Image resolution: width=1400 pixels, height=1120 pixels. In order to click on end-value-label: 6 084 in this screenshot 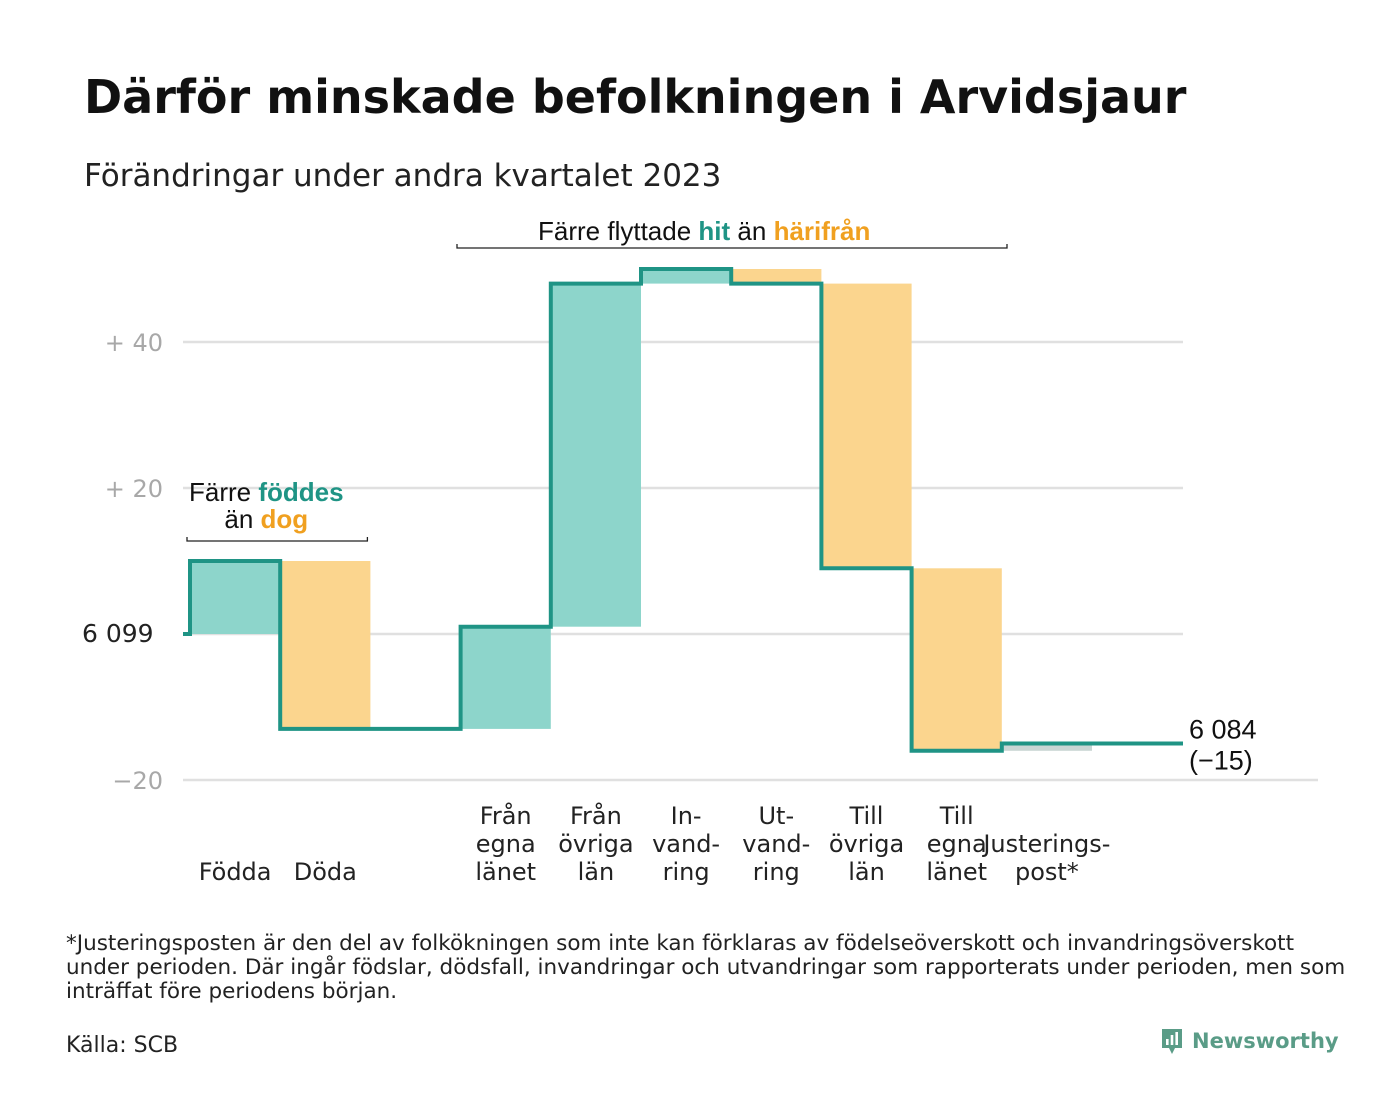, I will do `click(1223, 730)`.